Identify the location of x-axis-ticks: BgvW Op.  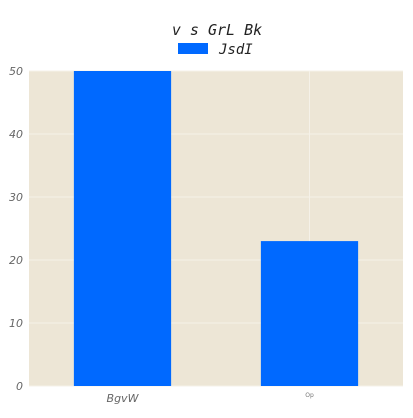
(210, 398).